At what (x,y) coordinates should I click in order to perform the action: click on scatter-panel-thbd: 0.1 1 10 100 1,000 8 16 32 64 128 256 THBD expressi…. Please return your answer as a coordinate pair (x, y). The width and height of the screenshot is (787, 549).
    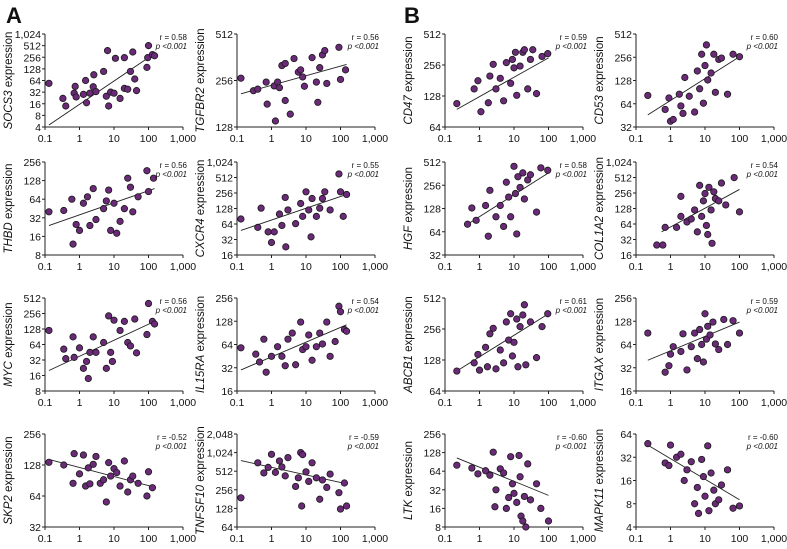
    Looking at the image, I should click on (99, 215).